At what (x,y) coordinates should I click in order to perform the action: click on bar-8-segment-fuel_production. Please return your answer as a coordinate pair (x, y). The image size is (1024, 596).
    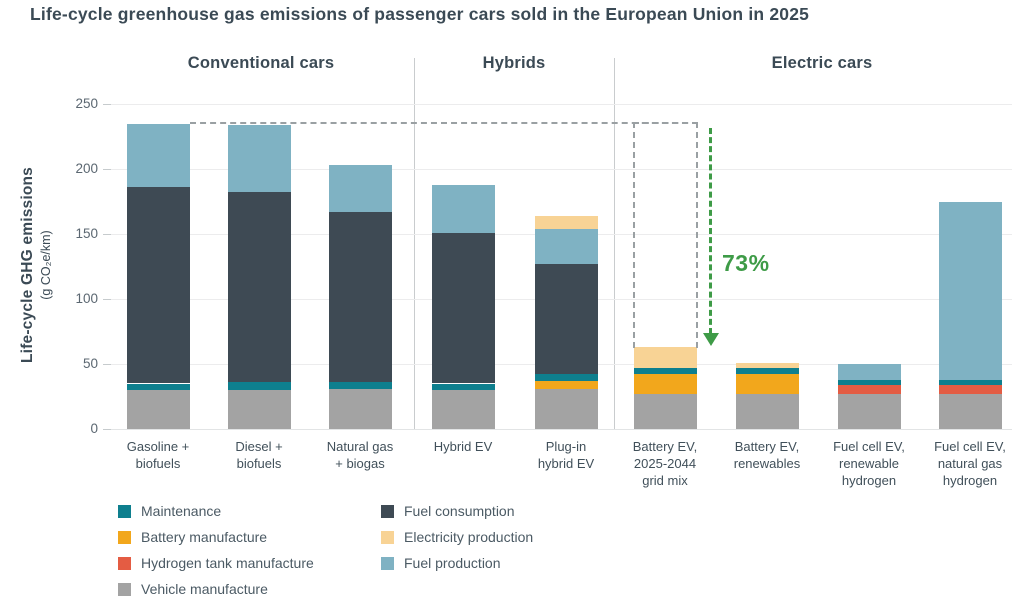
    Looking at the image, I should click on (970, 290).